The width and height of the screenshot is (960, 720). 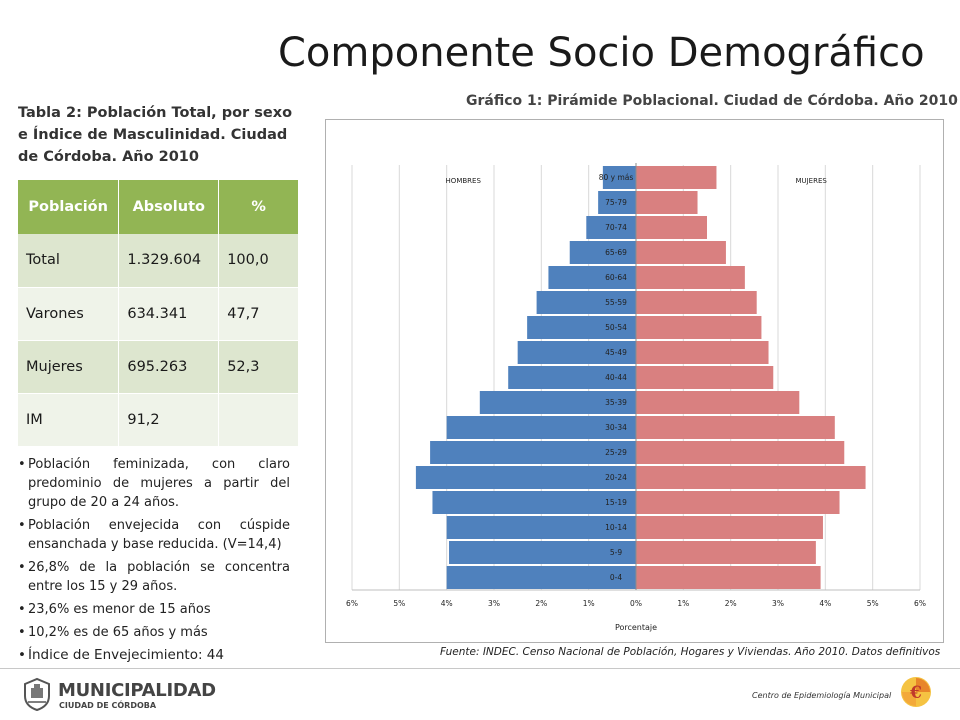 I want to click on table-cell: 695.263, so click(x=169, y=367).